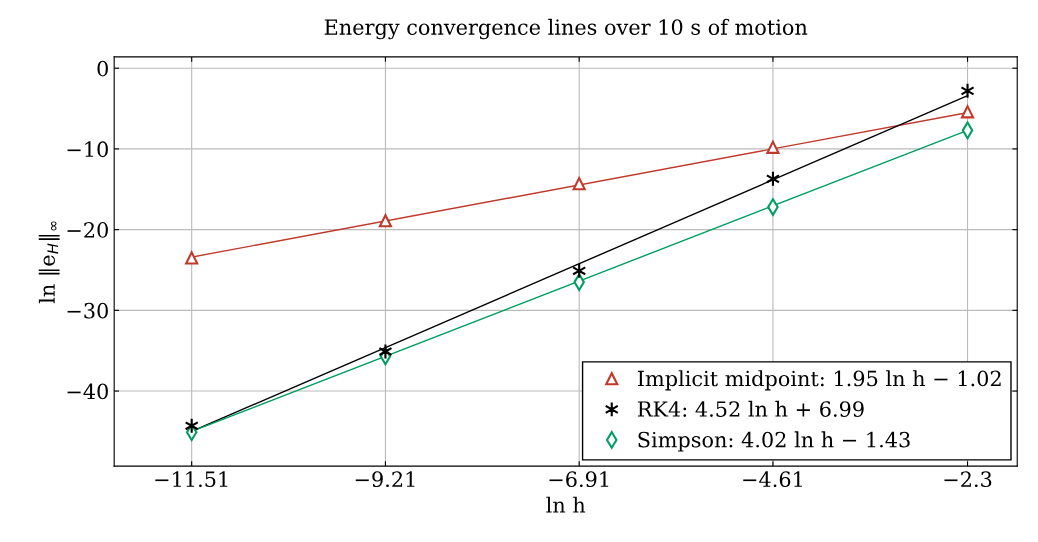  What do you see at coordinates (49, 262) in the screenshot?
I see `y-axis-title: ln ‖e$_{H}$‖$_{∞}$` at bounding box center [49, 262].